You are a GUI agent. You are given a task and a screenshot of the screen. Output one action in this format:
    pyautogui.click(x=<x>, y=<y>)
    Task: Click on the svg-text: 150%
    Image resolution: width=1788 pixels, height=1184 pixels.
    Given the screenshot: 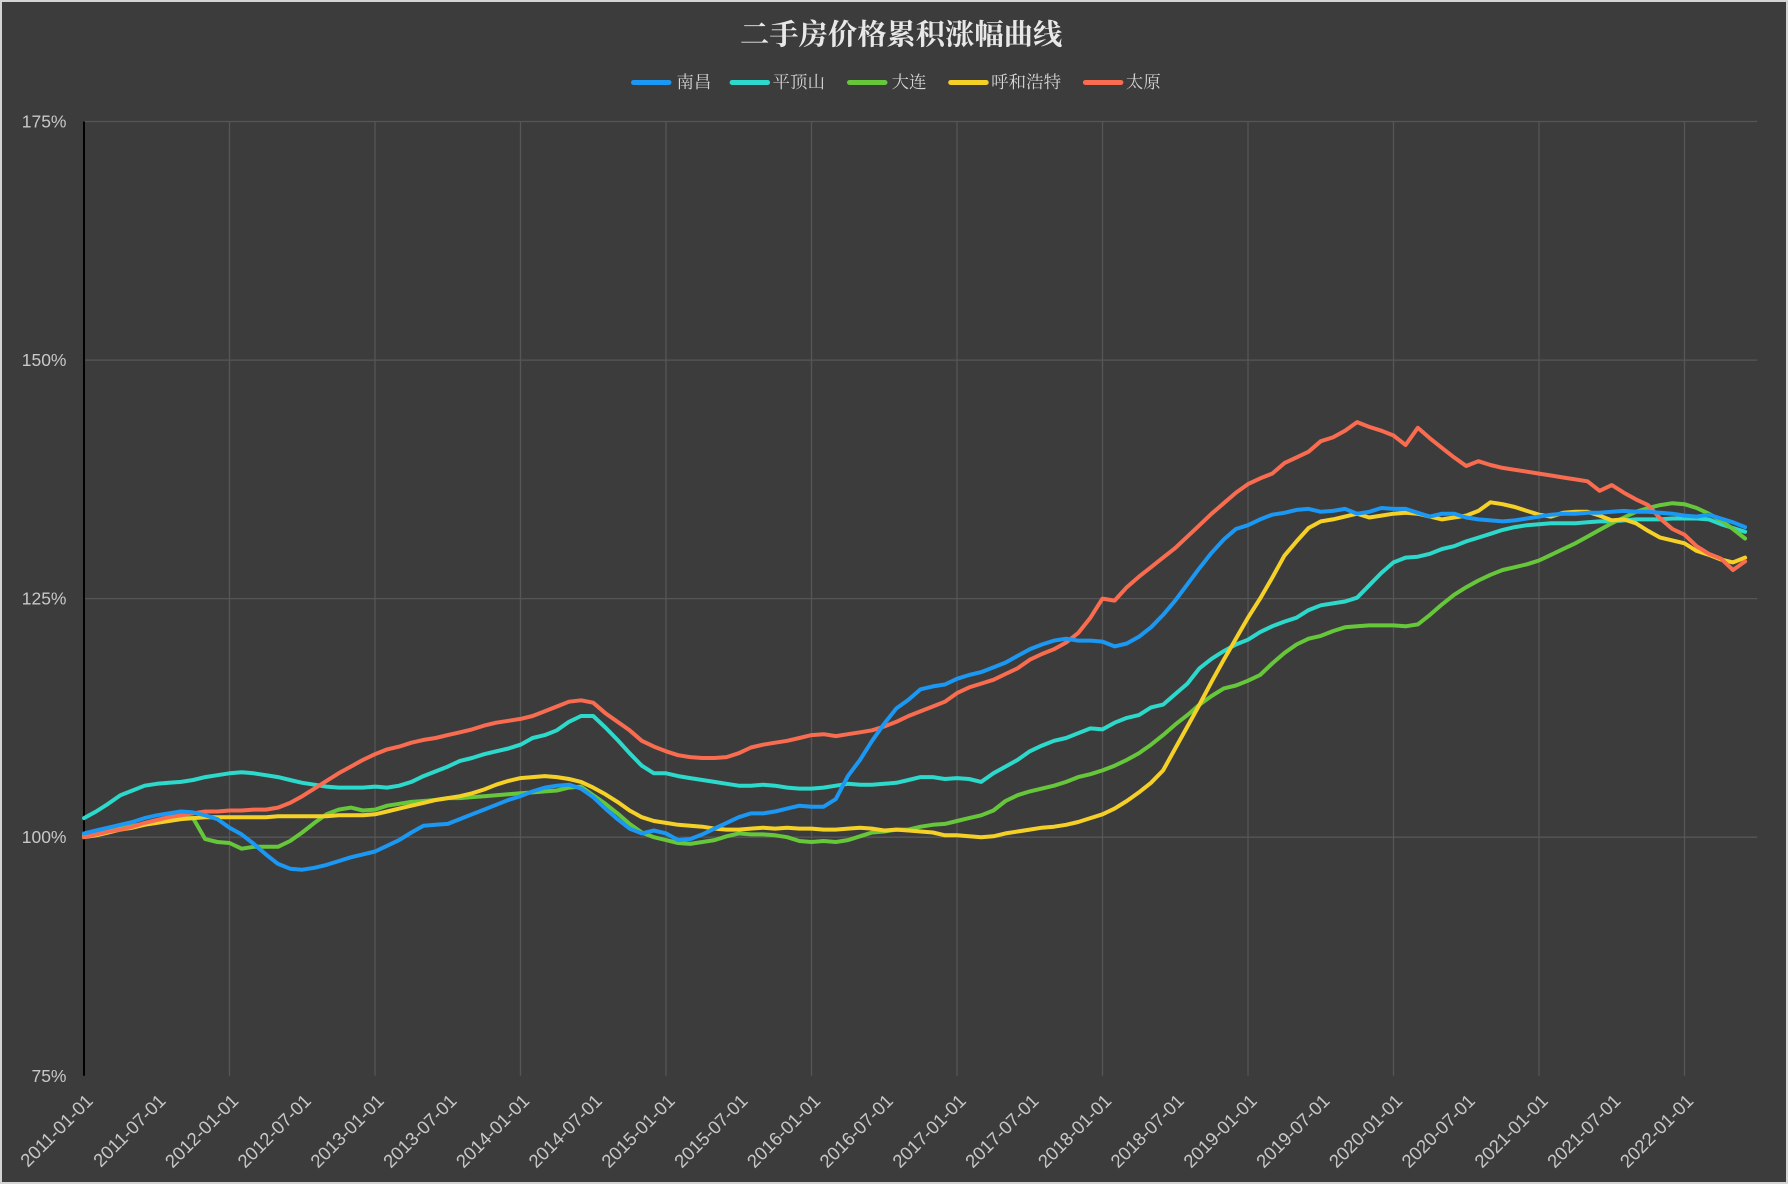 What is the action you would take?
    pyautogui.click(x=44, y=360)
    